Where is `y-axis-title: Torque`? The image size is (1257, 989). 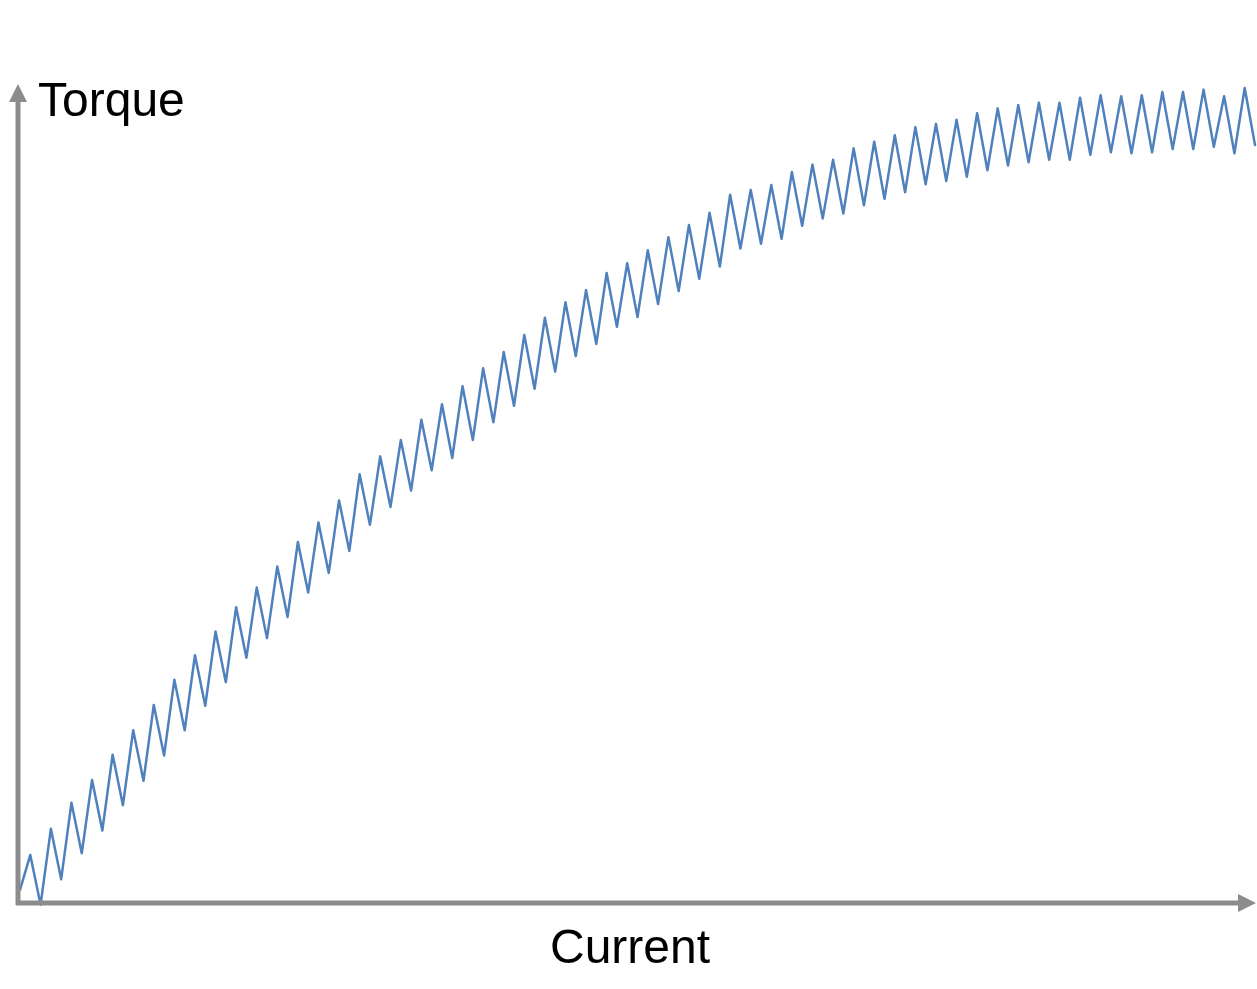
y-axis-title: Torque is located at coordinates (111, 99).